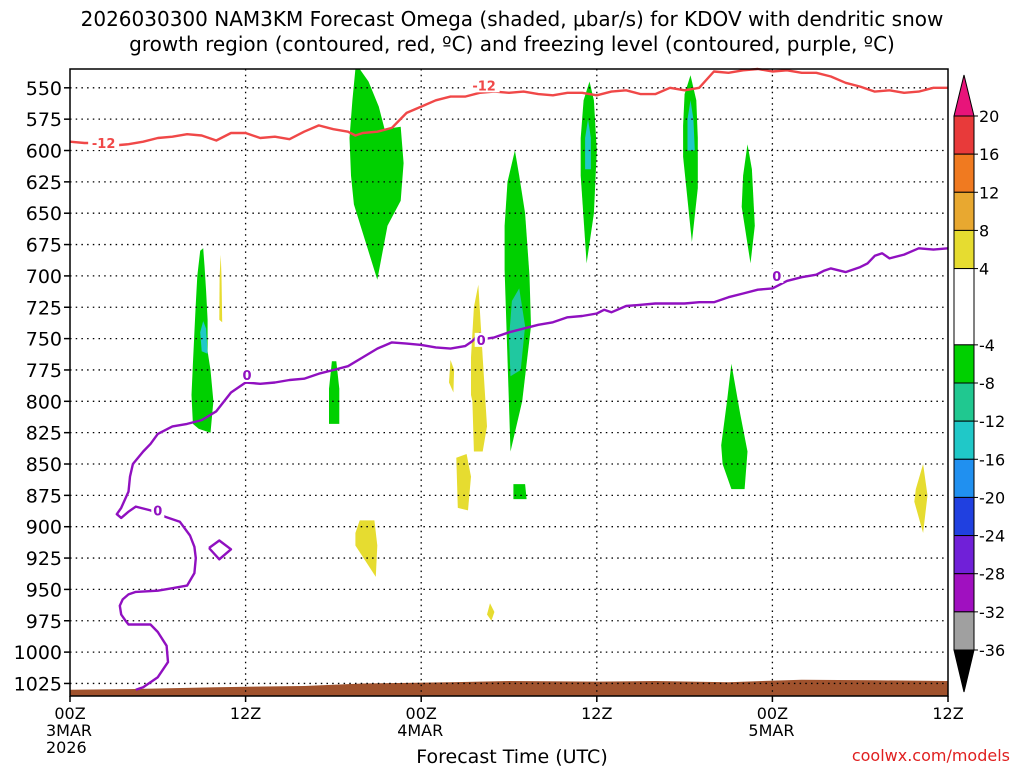 The height and width of the screenshot is (768, 1024). Describe the element at coordinates (44, 465) in the screenshot. I see `y-tick-label-850: 850` at that location.